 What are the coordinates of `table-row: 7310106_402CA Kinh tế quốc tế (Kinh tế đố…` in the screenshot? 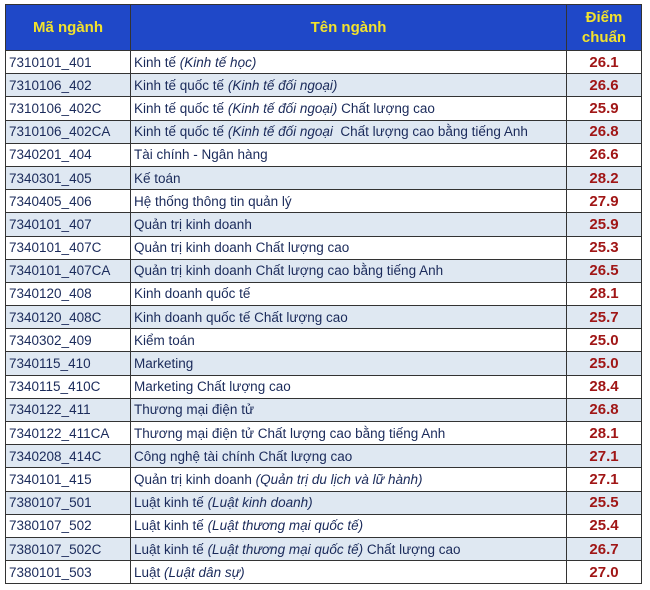 It's located at (323, 131).